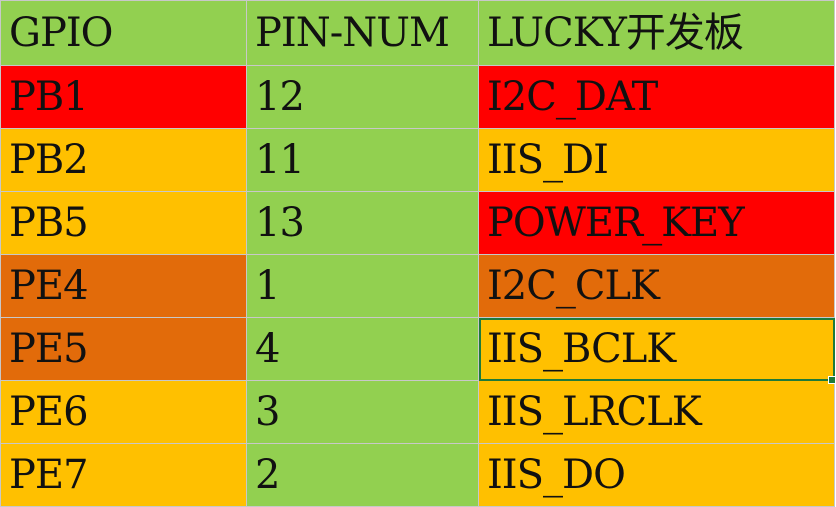 The image size is (836, 507). I want to click on table-row: PE7 2 IIS_DO, so click(417, 475).